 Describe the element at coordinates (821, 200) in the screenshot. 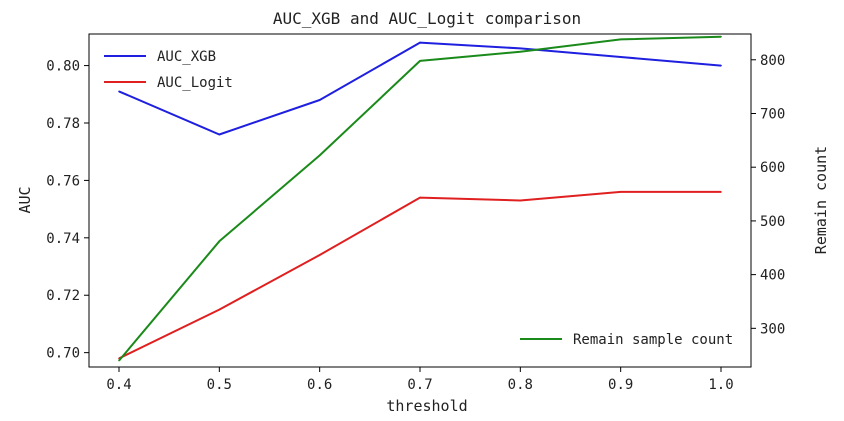

I see `right-axis-label: Remain count` at that location.